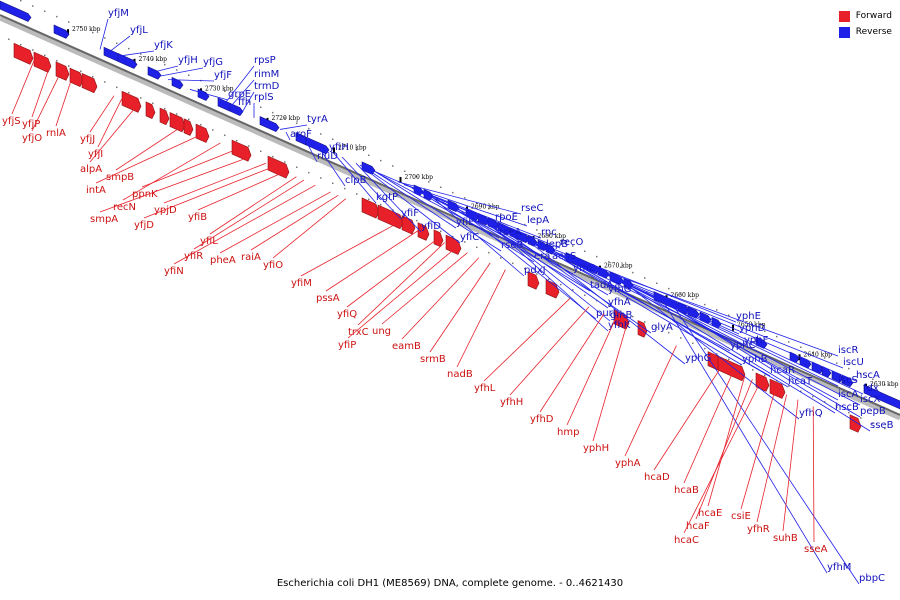  What do you see at coordinates (197, 217) in the screenshot?
I see `forward-gene-label: yfiB` at bounding box center [197, 217].